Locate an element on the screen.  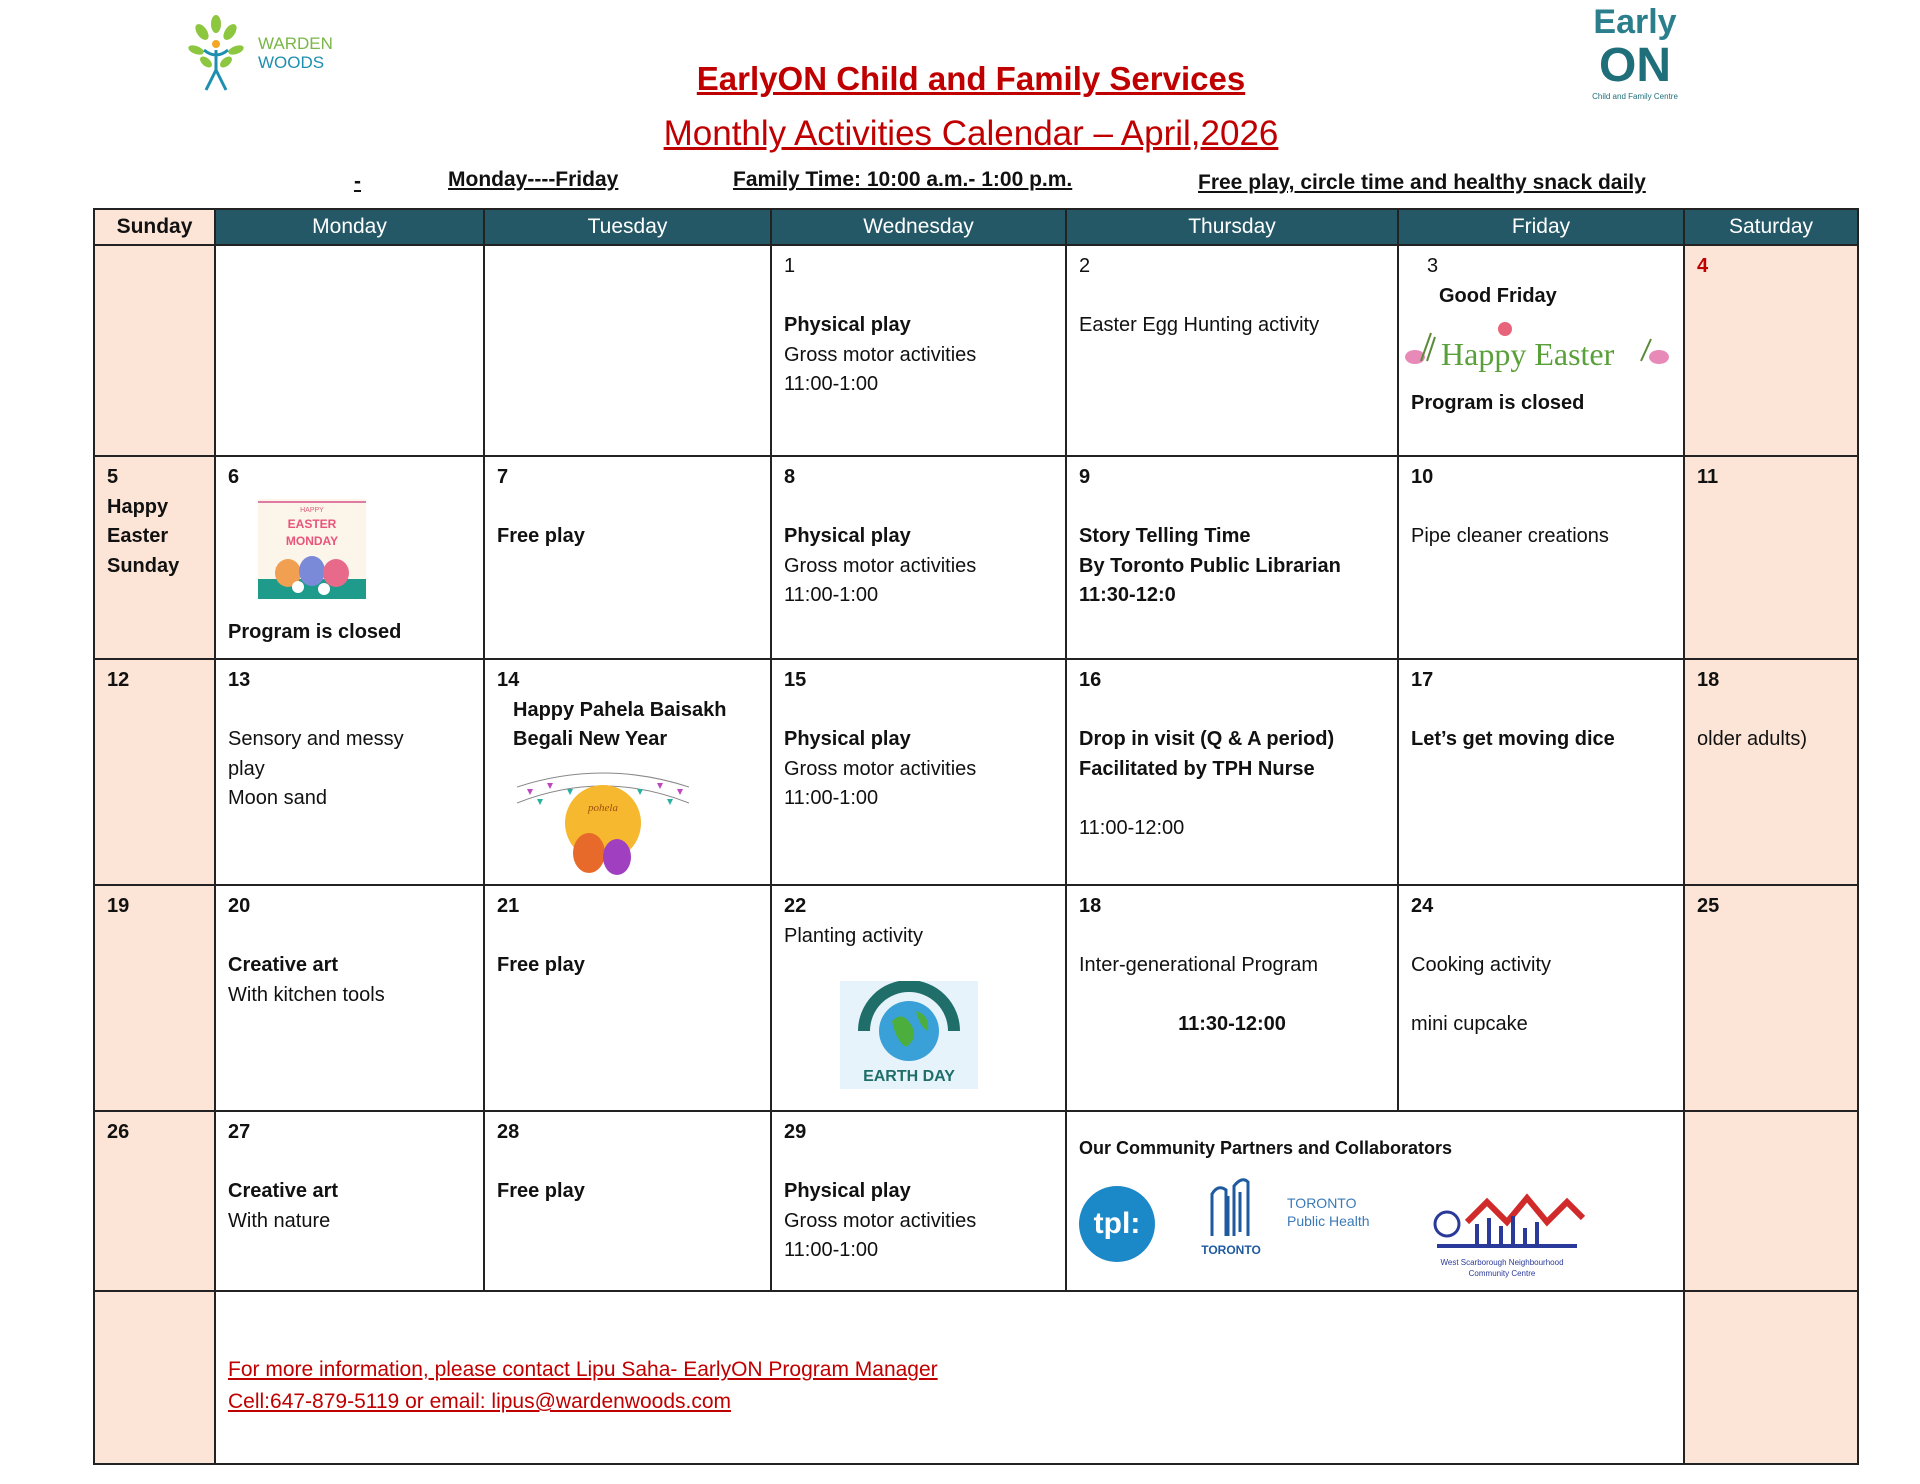
activity-text: Creative art is located at coordinates (283, 1191).